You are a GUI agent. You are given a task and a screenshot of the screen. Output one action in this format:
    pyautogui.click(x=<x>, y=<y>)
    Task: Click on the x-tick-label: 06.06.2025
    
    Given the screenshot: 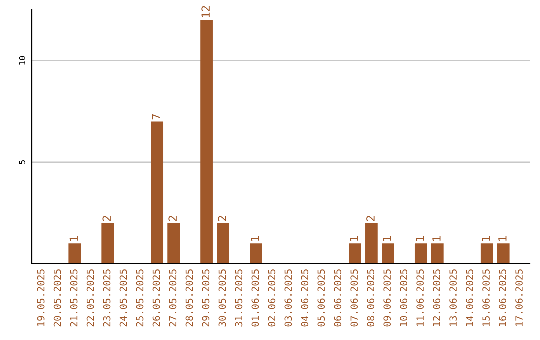 What is the action you would take?
    pyautogui.click(x=338, y=298)
    